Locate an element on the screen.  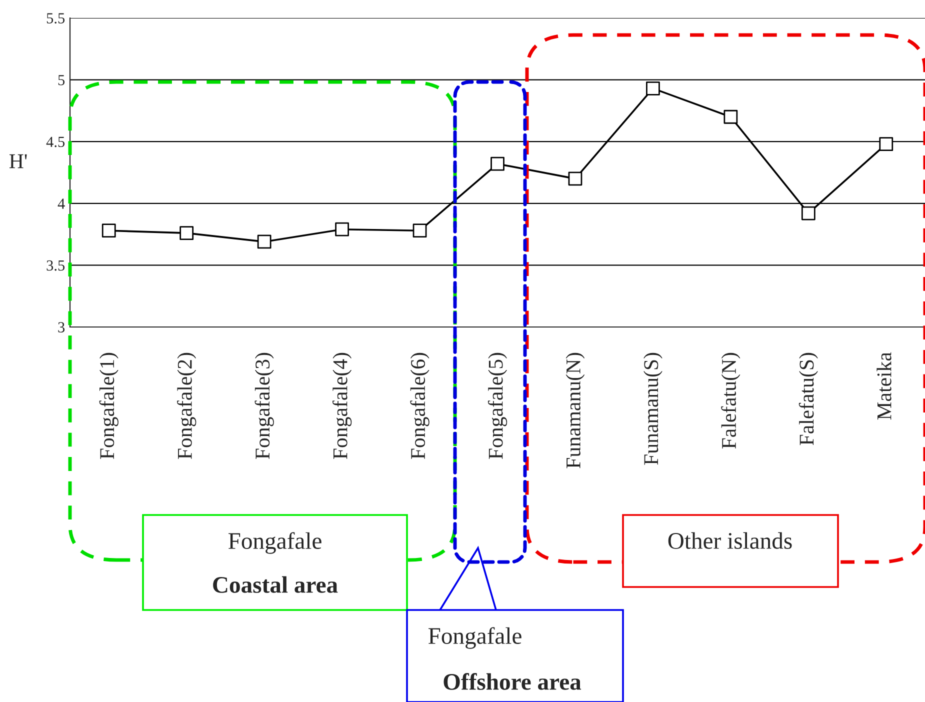
x-tick-label: Mateika is located at coordinates (884, 386).